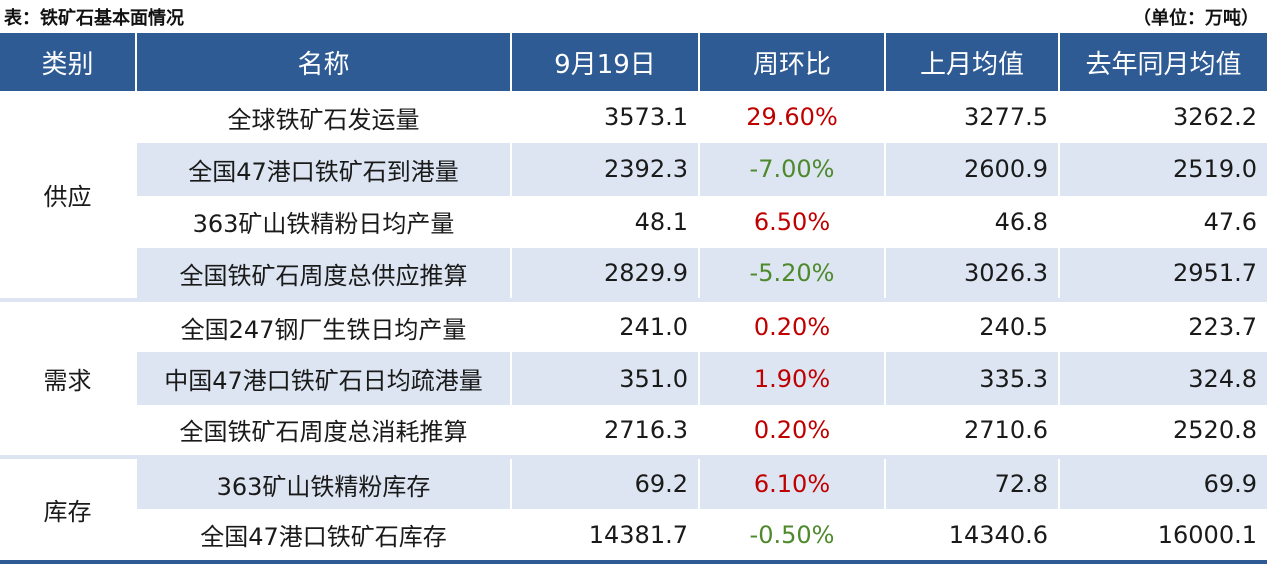  What do you see at coordinates (972, 221) in the screenshot?
I see `last-month-avg-cell: 46.8` at bounding box center [972, 221].